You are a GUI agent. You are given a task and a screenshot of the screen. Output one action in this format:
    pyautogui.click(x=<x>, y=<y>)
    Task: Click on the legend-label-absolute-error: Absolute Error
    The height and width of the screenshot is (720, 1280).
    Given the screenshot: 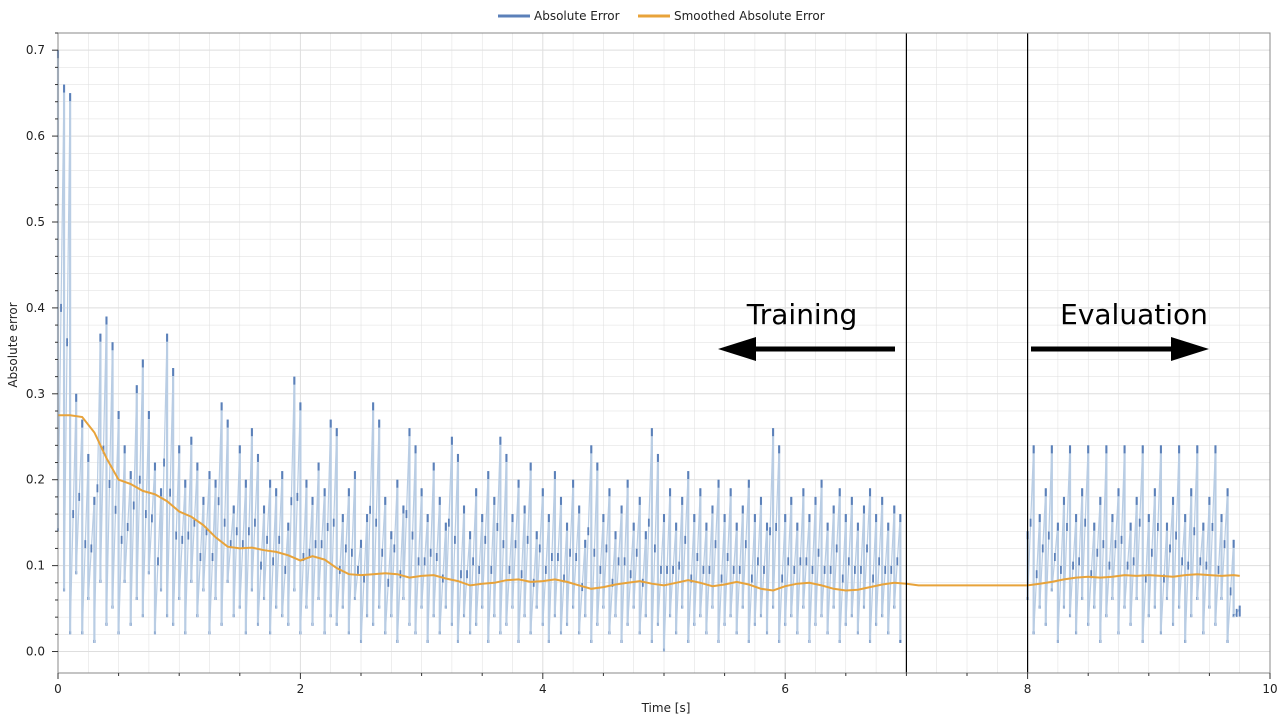 What is the action you would take?
    pyautogui.click(x=577, y=16)
    